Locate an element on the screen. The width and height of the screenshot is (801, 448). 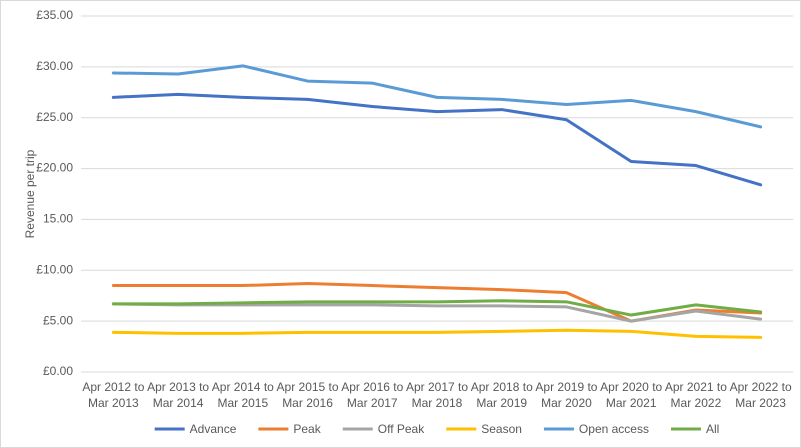
legend-label: Off Peak is located at coordinates (401, 429).